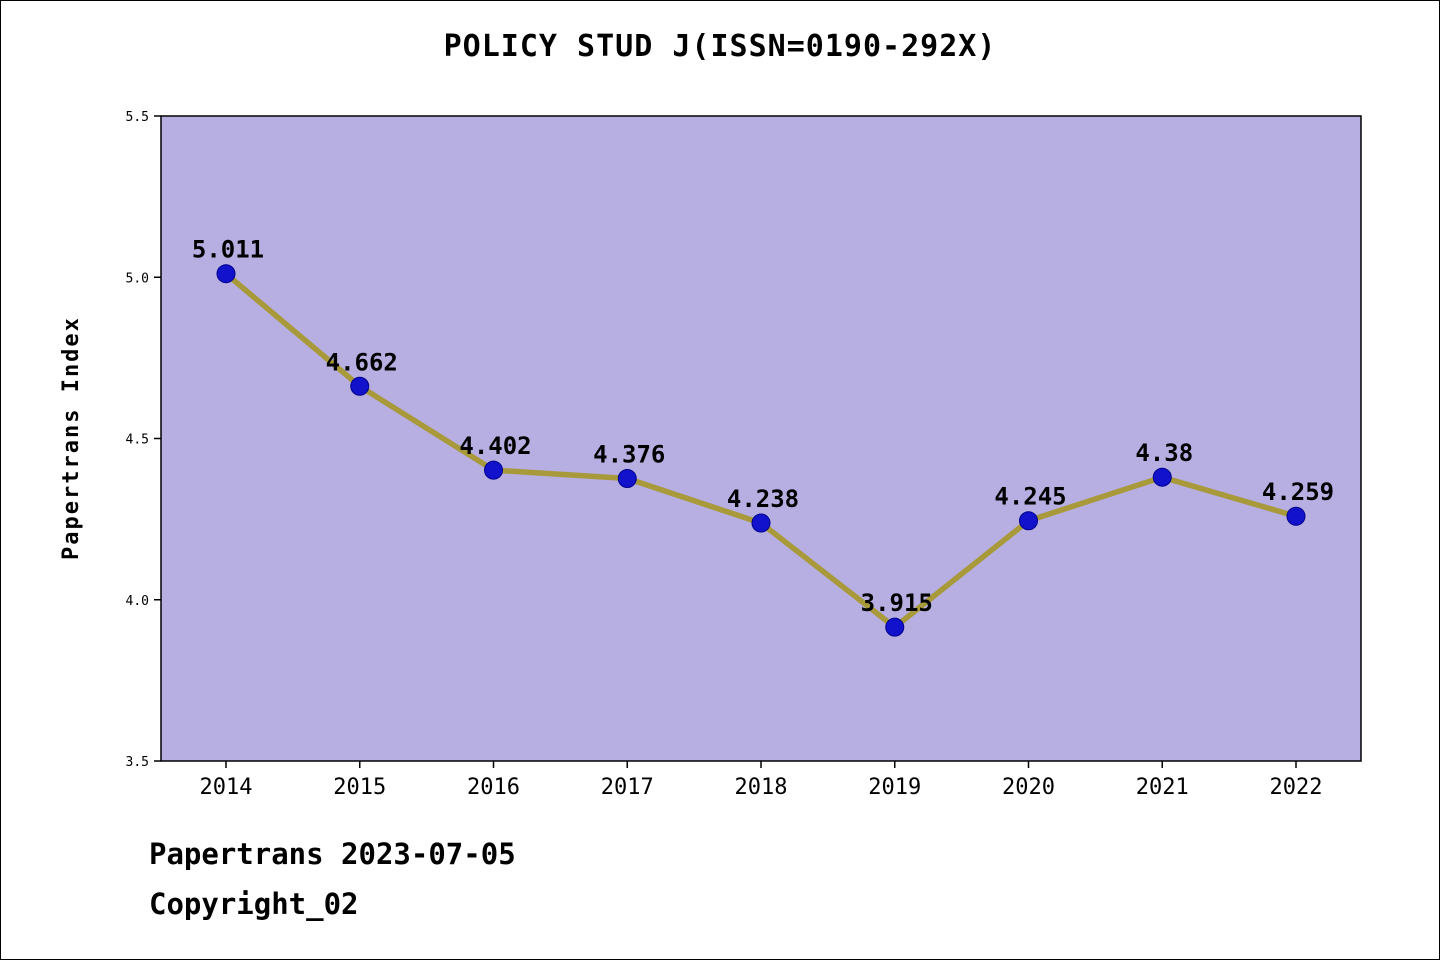 Image resolution: width=1440 pixels, height=960 pixels. I want to click on x-tick-label: 2021, so click(1162, 787).